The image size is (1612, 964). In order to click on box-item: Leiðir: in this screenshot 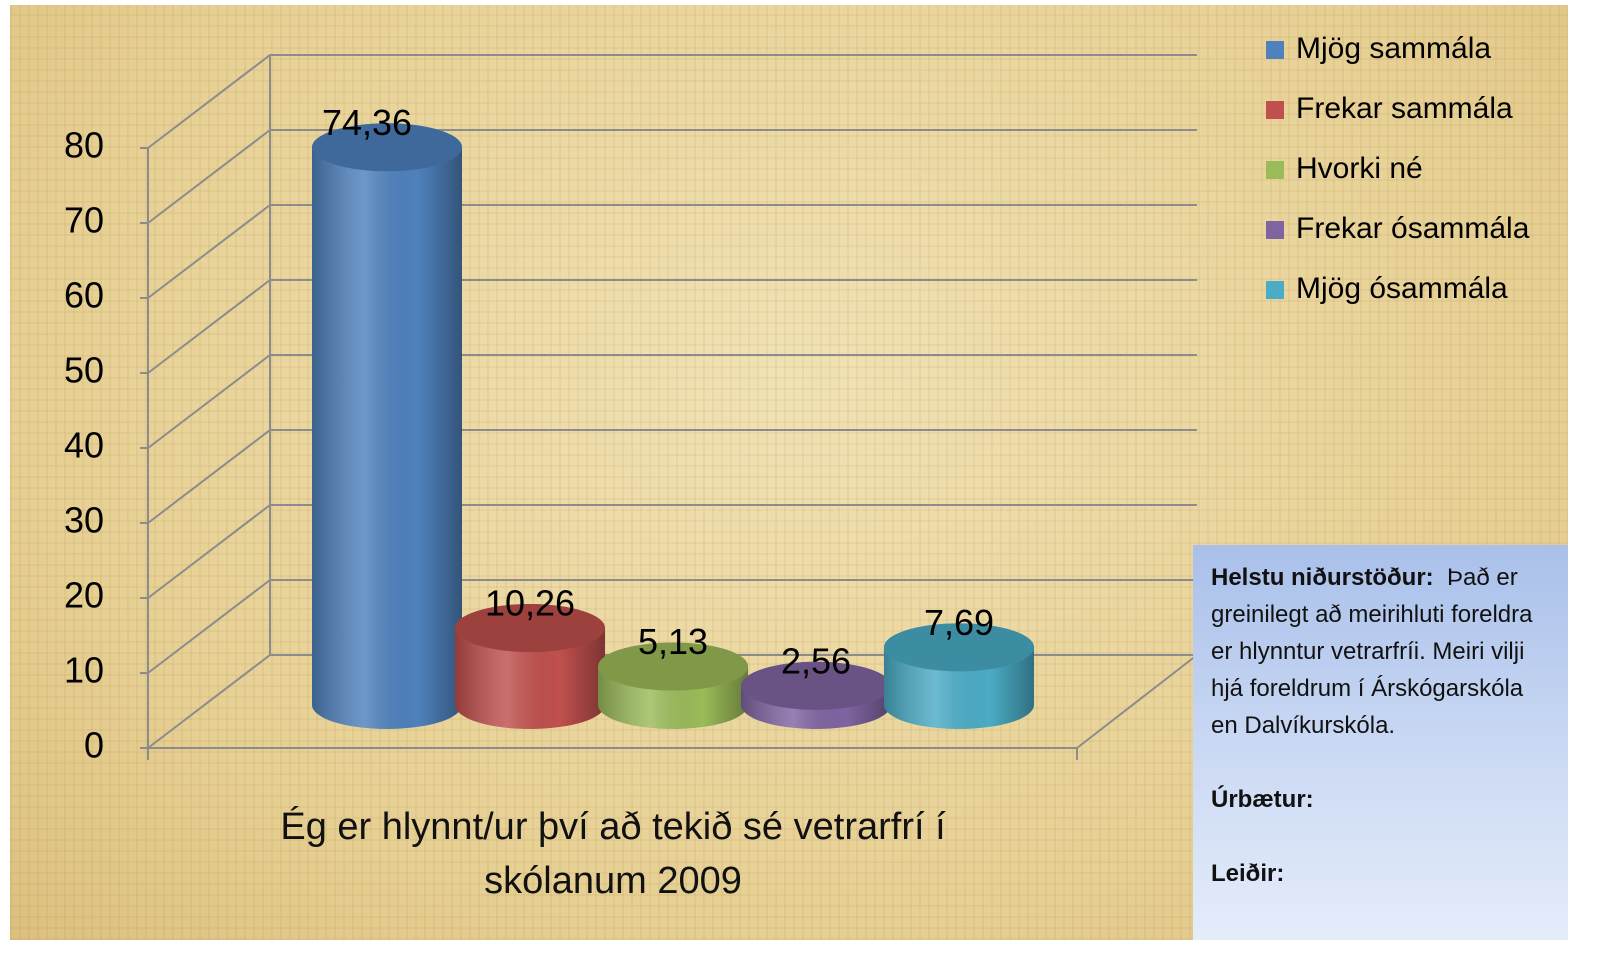, I will do `click(1248, 873)`.